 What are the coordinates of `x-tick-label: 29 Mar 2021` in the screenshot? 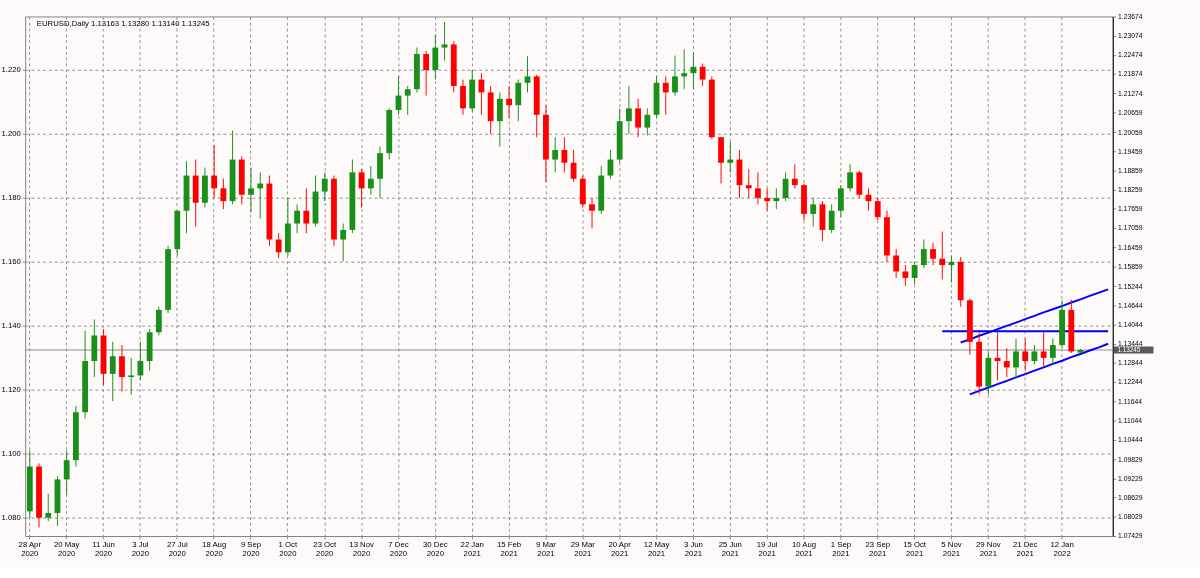 It's located at (583, 549).